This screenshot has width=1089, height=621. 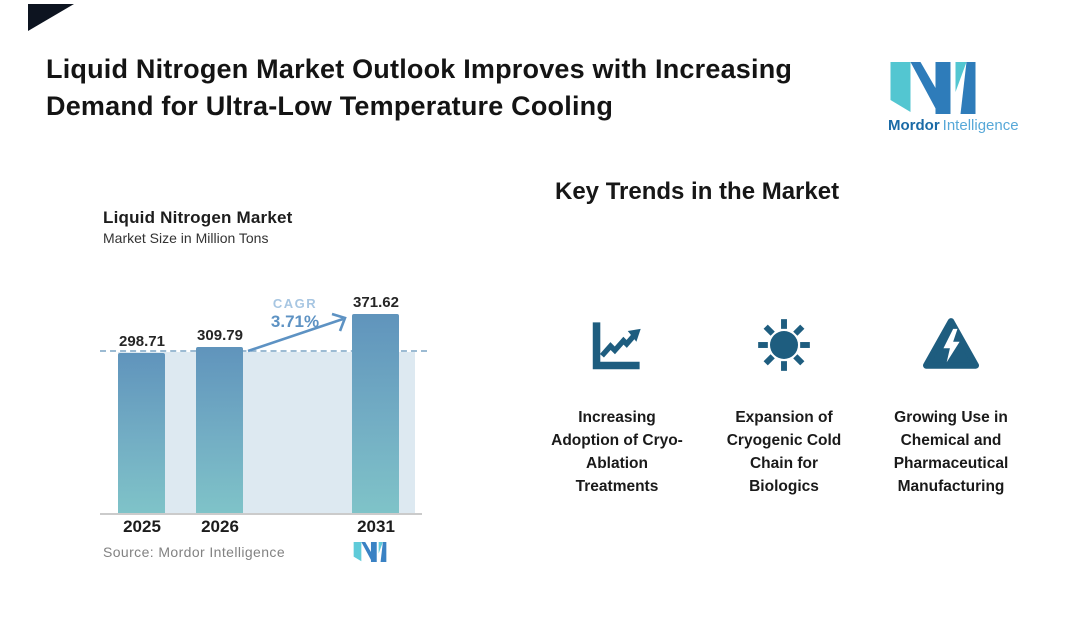 I want to click on chart-source-row: Source: Mordor Intelligence, so click(x=268, y=552).